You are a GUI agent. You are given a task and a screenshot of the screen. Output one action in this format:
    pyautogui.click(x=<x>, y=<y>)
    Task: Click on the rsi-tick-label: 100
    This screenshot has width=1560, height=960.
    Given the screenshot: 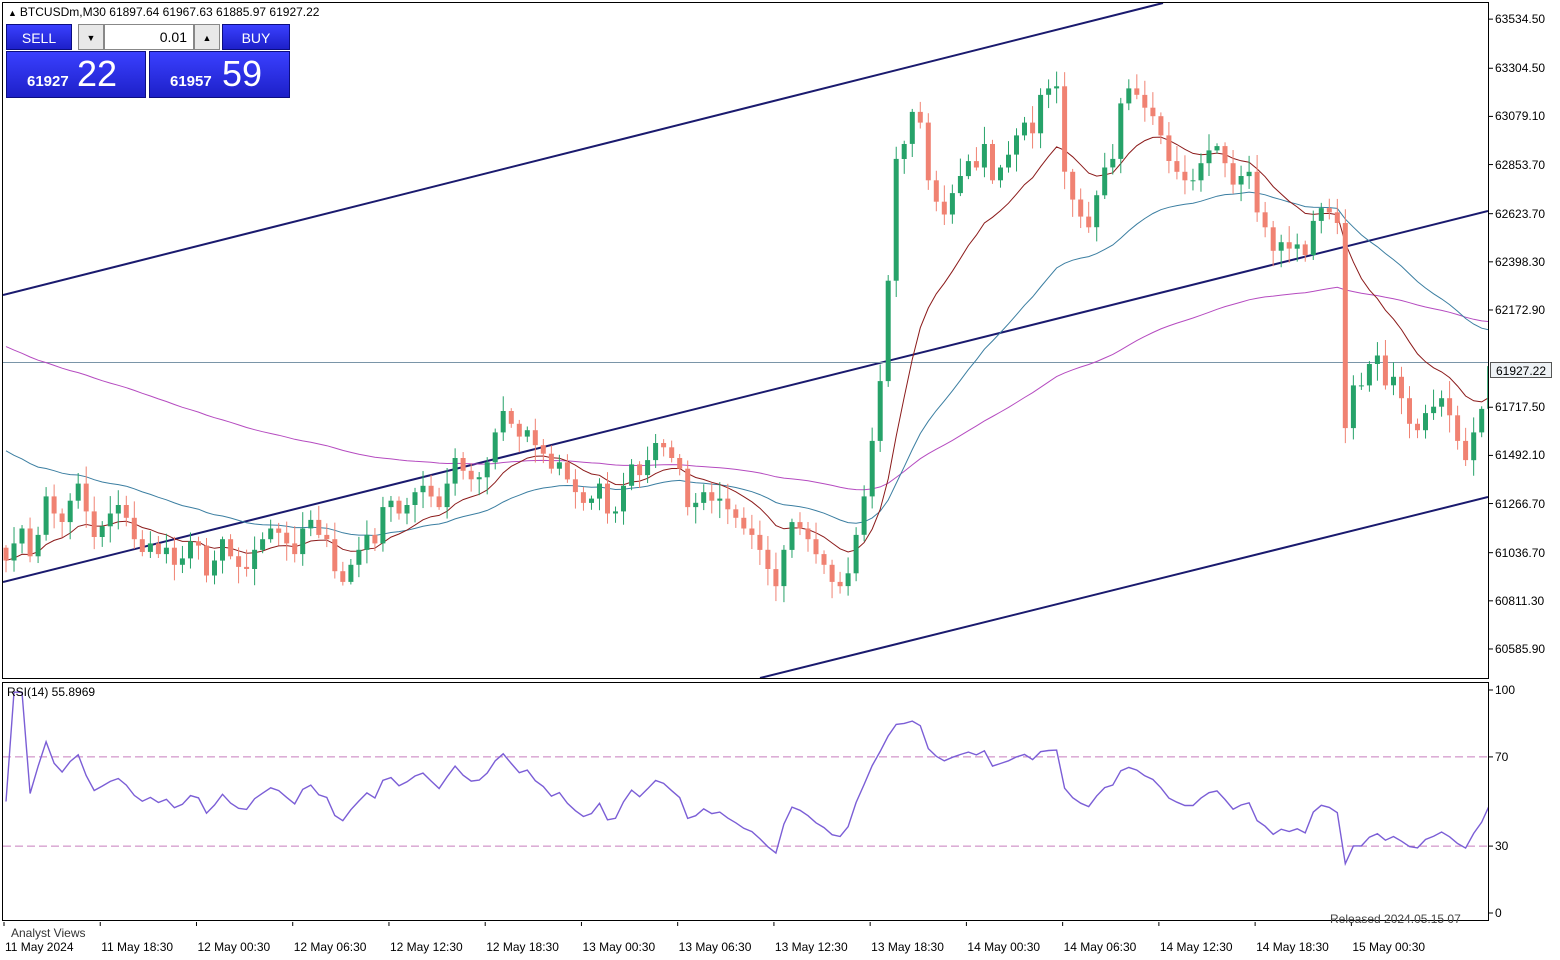 What is the action you would take?
    pyautogui.click(x=1505, y=690)
    